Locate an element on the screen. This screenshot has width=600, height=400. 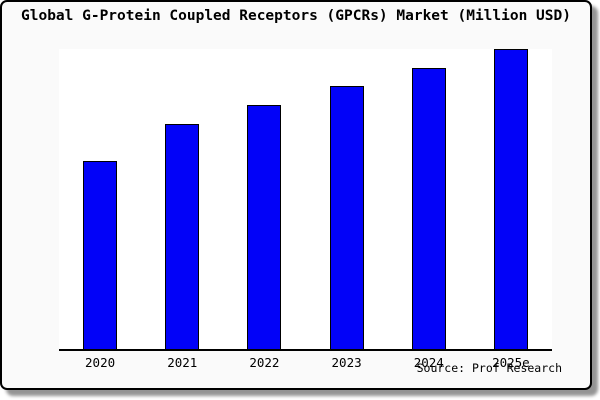
x-tick-label-2024: 2024 is located at coordinates (428, 362).